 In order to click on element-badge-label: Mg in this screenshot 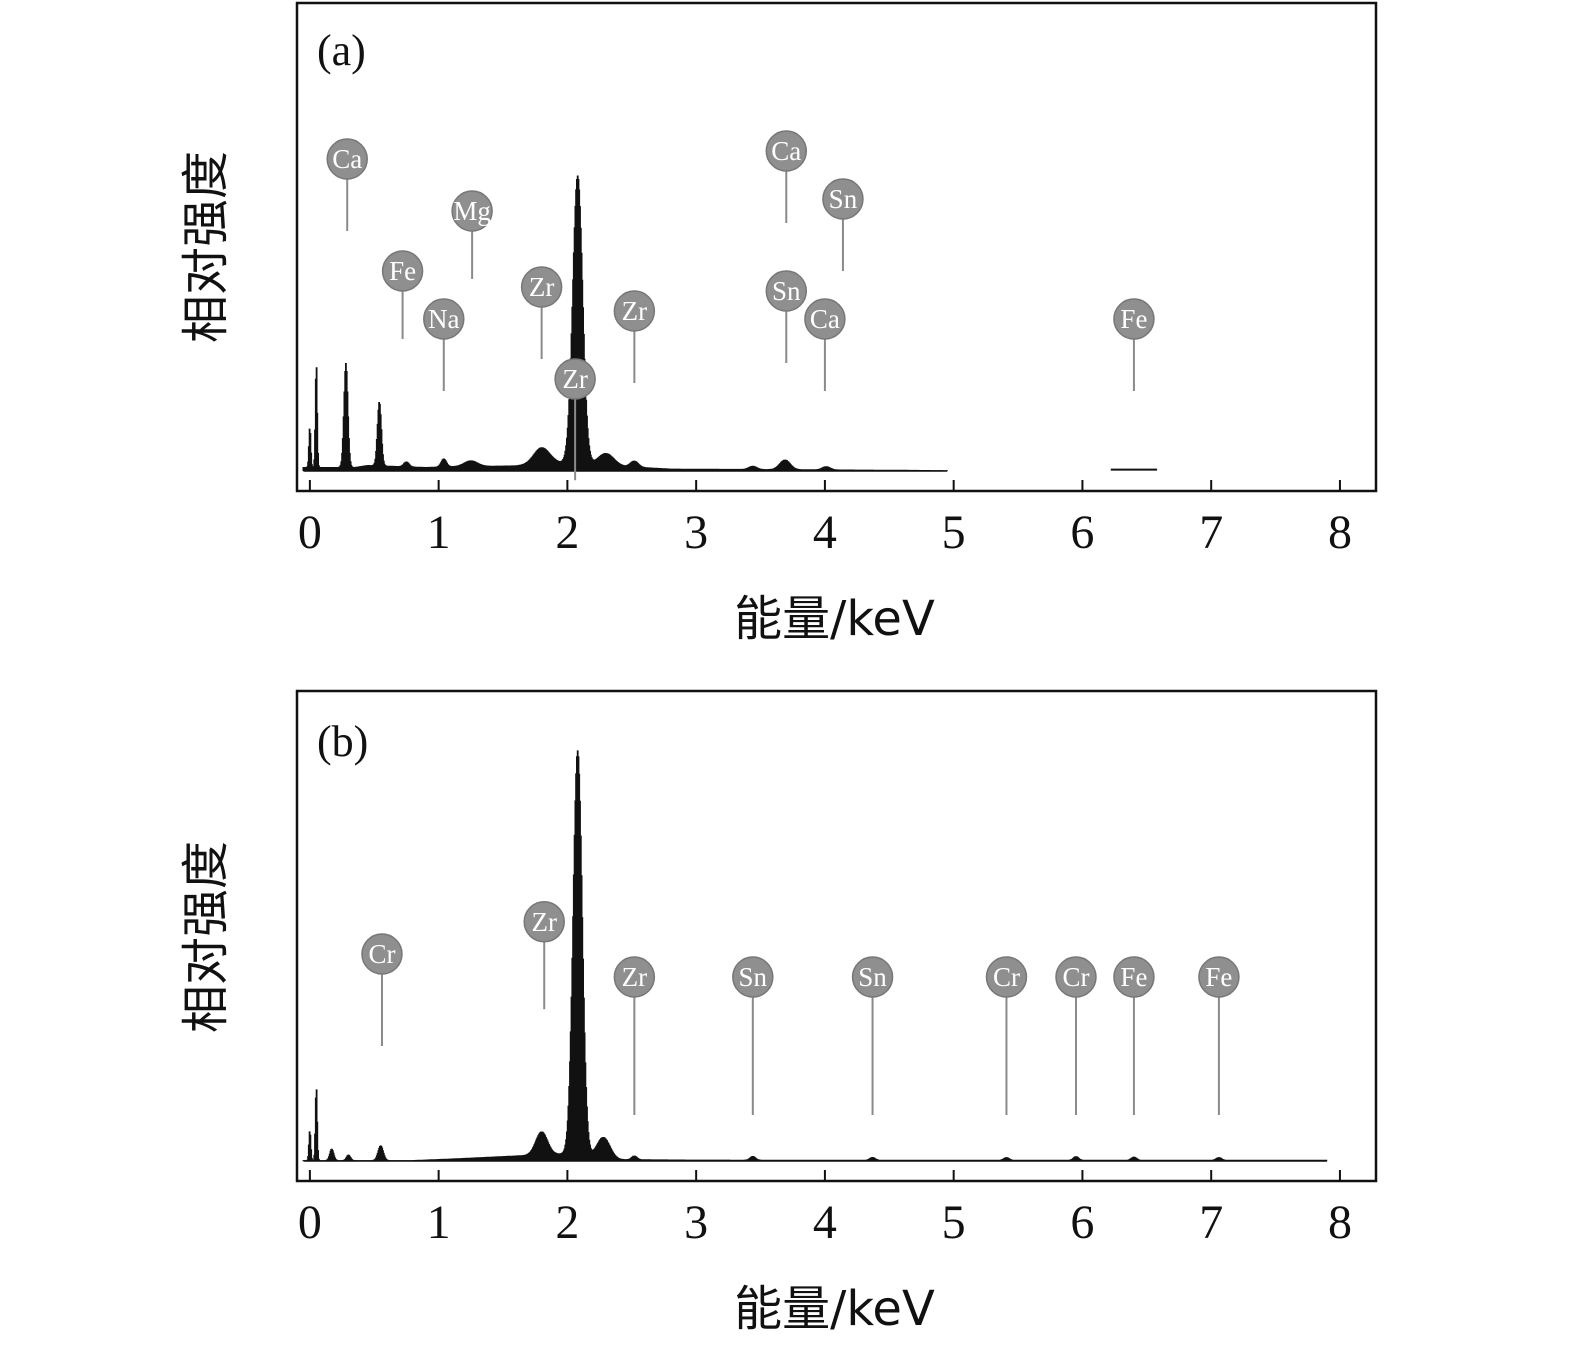, I will do `click(472, 211)`.